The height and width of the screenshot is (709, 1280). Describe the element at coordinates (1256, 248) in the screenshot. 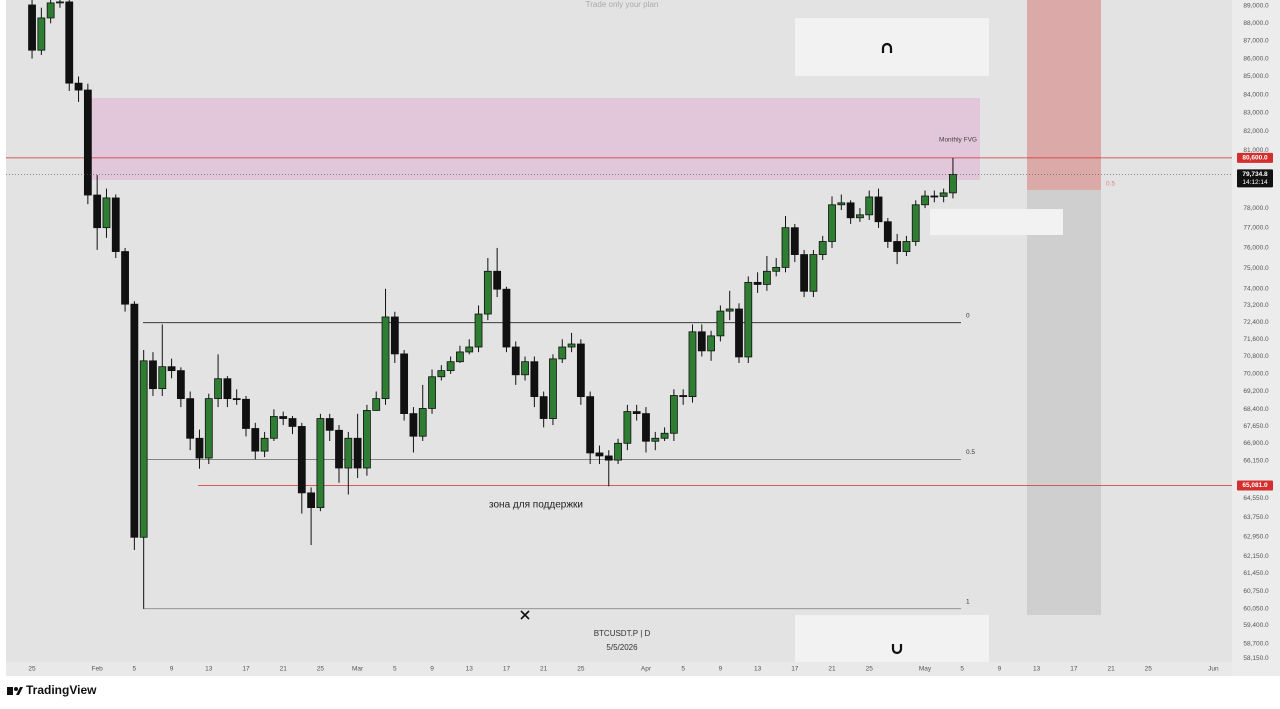

I see `y-tick-label: 76,000.0` at that location.